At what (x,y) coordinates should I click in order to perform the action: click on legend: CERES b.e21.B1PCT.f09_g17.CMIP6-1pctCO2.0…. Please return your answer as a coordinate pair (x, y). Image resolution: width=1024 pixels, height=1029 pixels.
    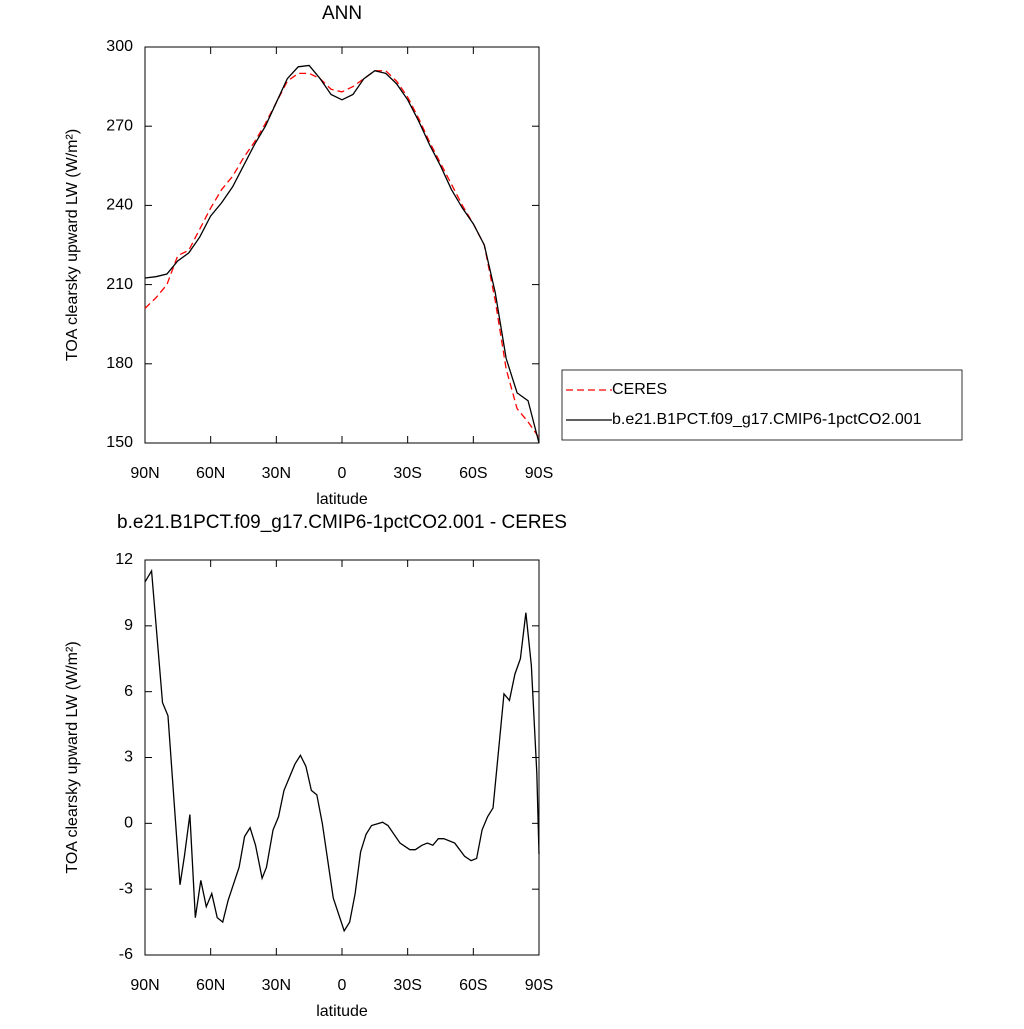
    Looking at the image, I should click on (762, 405).